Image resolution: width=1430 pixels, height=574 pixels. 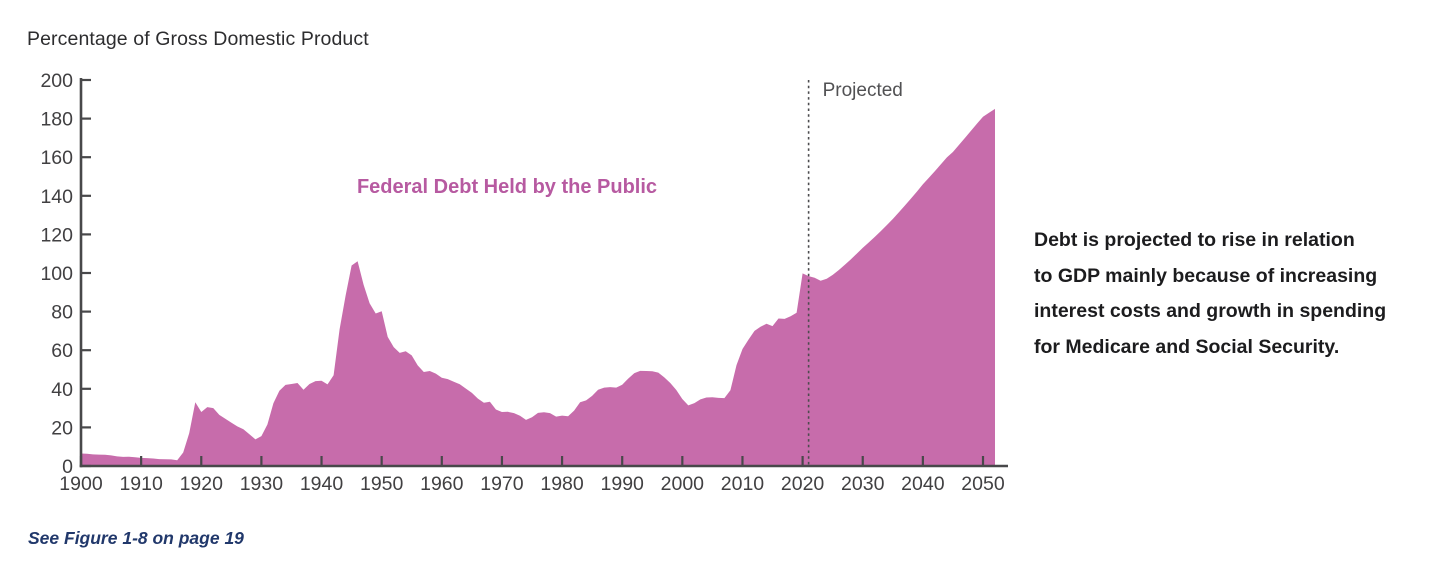 What do you see at coordinates (1194, 240) in the screenshot?
I see `annotation-line: Debt is projected to rise in relation` at bounding box center [1194, 240].